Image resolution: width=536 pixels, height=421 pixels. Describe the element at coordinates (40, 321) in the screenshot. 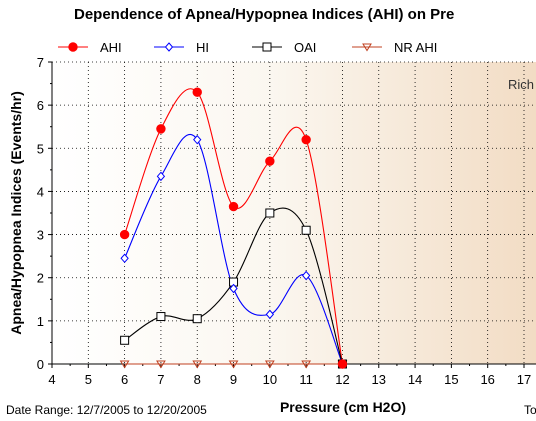

I see `y-tick-label: 1` at that location.